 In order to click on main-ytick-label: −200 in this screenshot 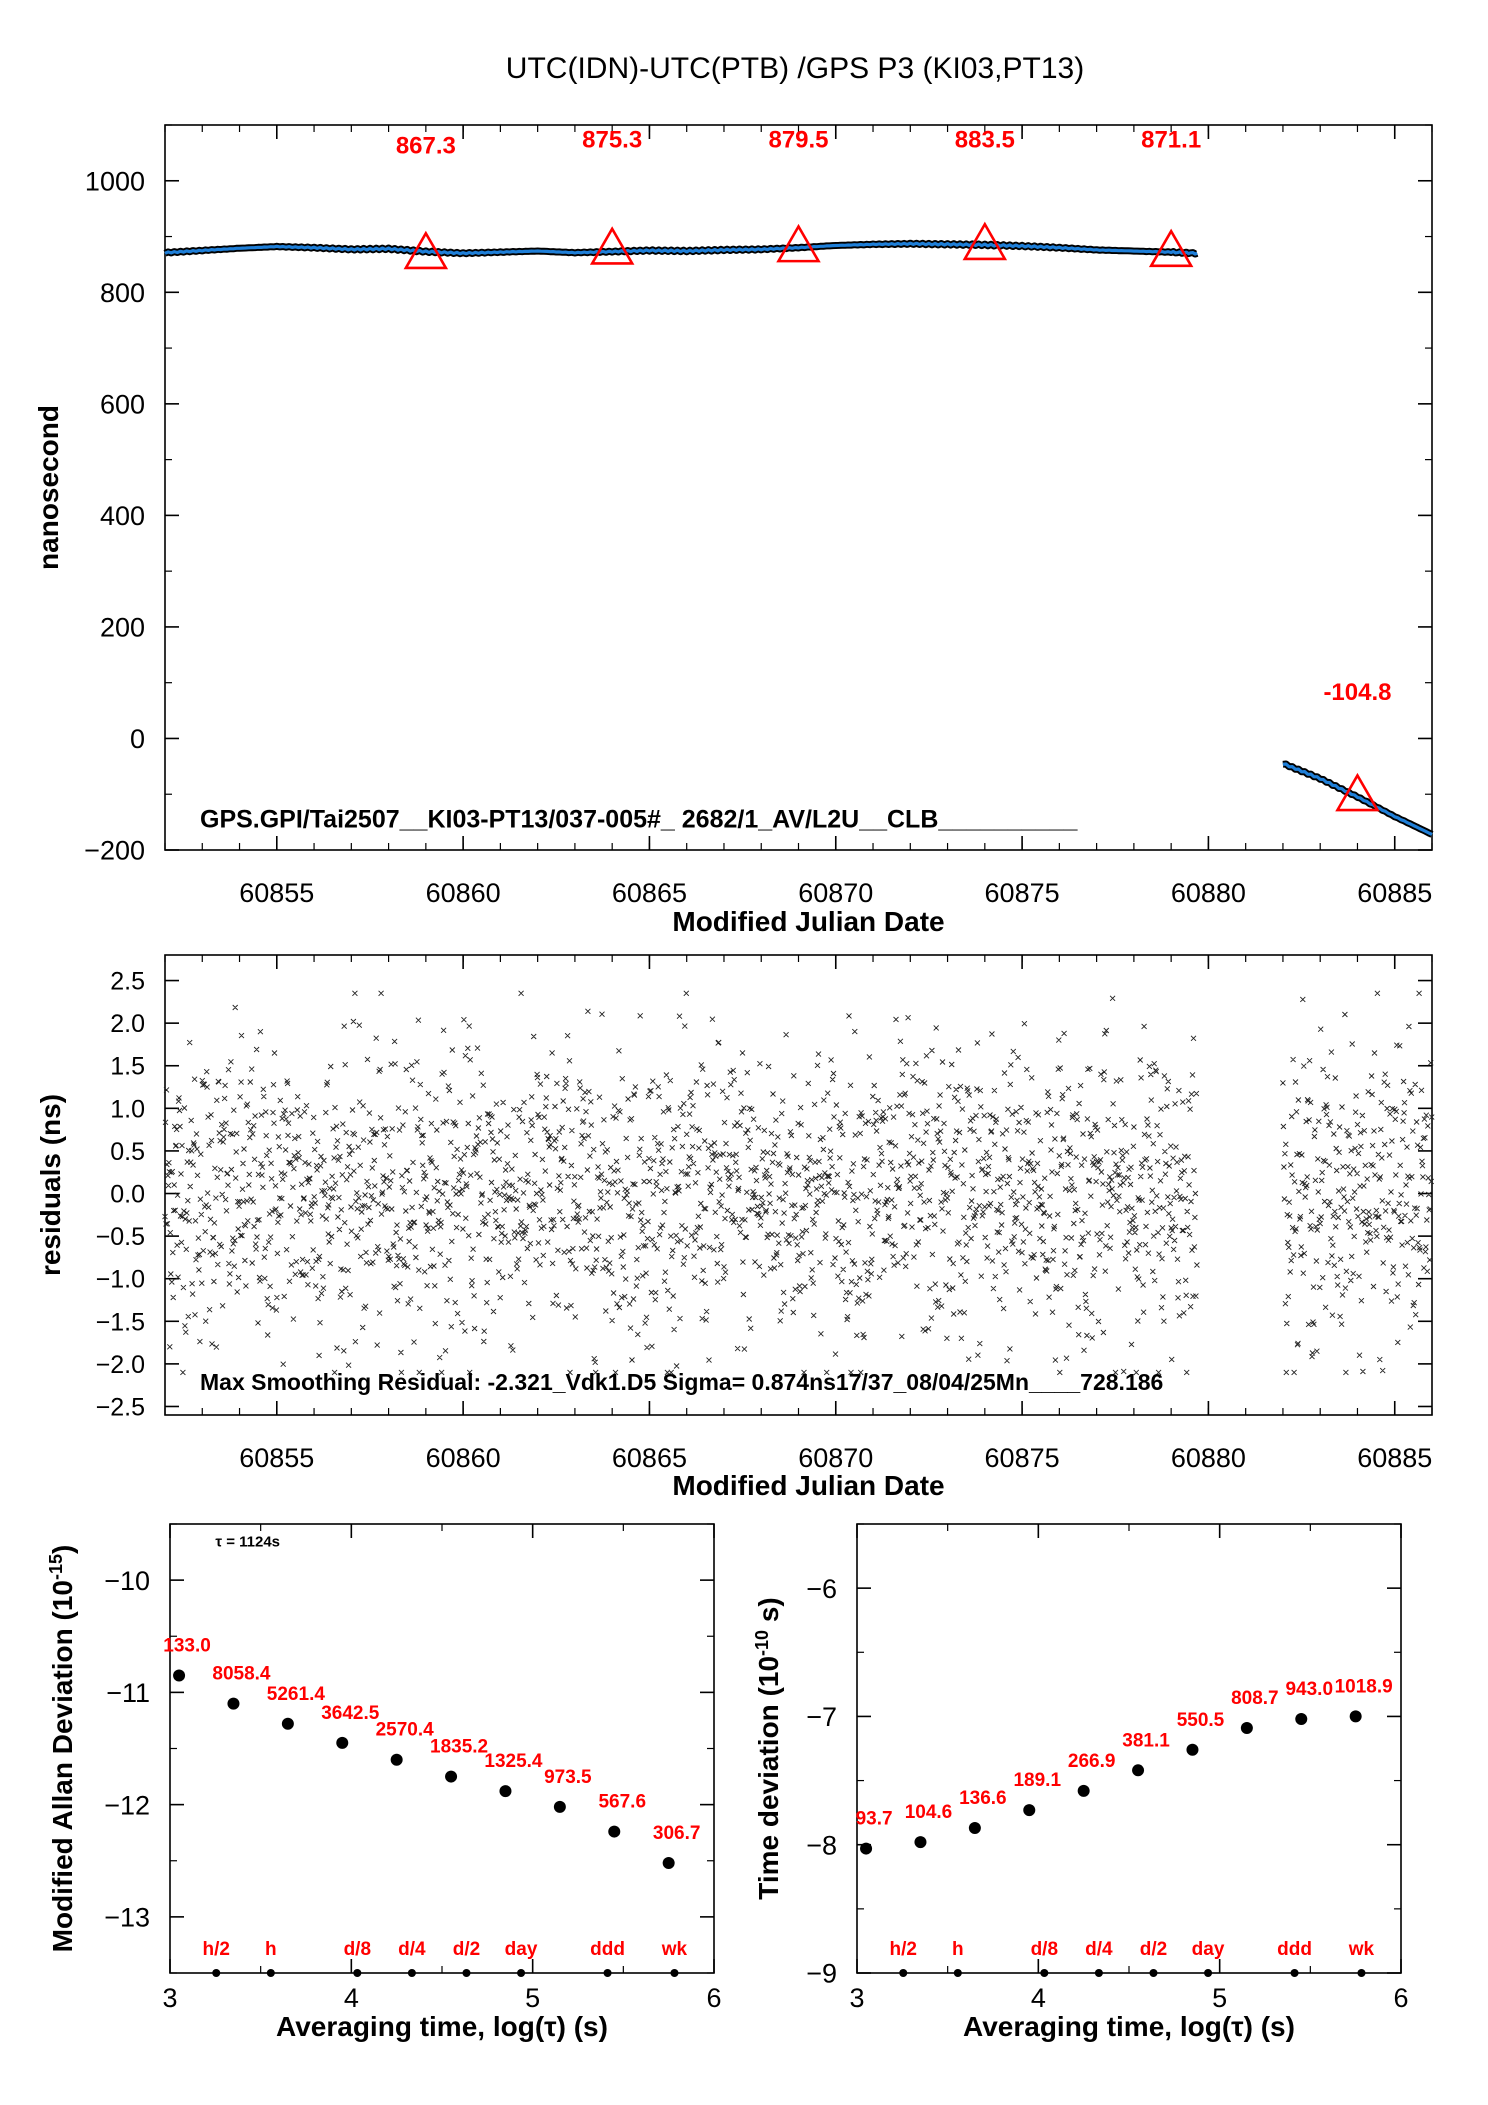, I will do `click(114, 851)`.